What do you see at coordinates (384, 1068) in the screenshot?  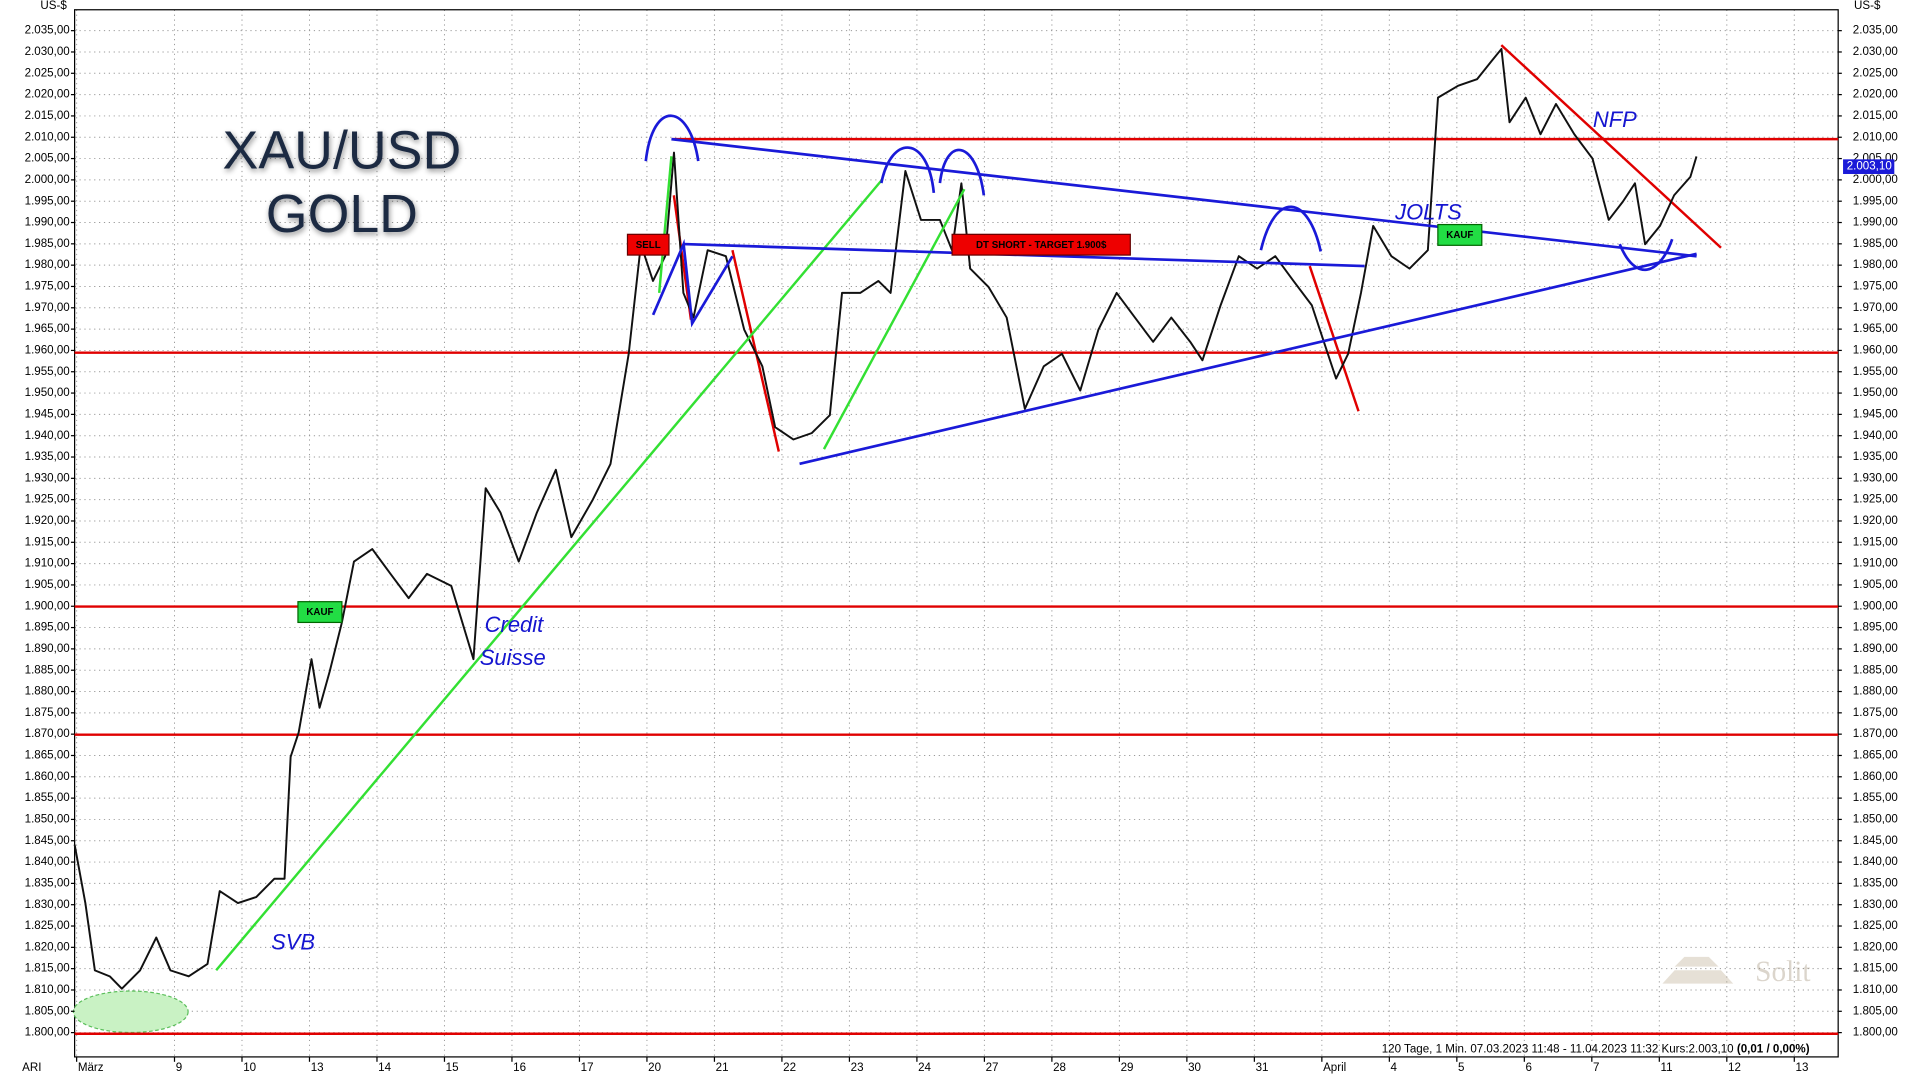 I see `x-tick-label: 14` at bounding box center [384, 1068].